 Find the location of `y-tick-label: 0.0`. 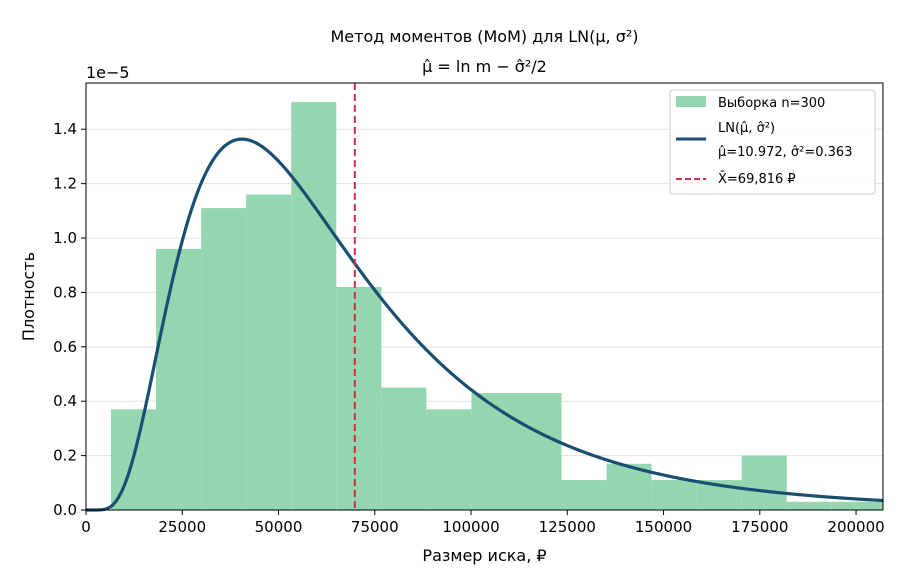

y-tick-label: 0.0 is located at coordinates (65, 510).